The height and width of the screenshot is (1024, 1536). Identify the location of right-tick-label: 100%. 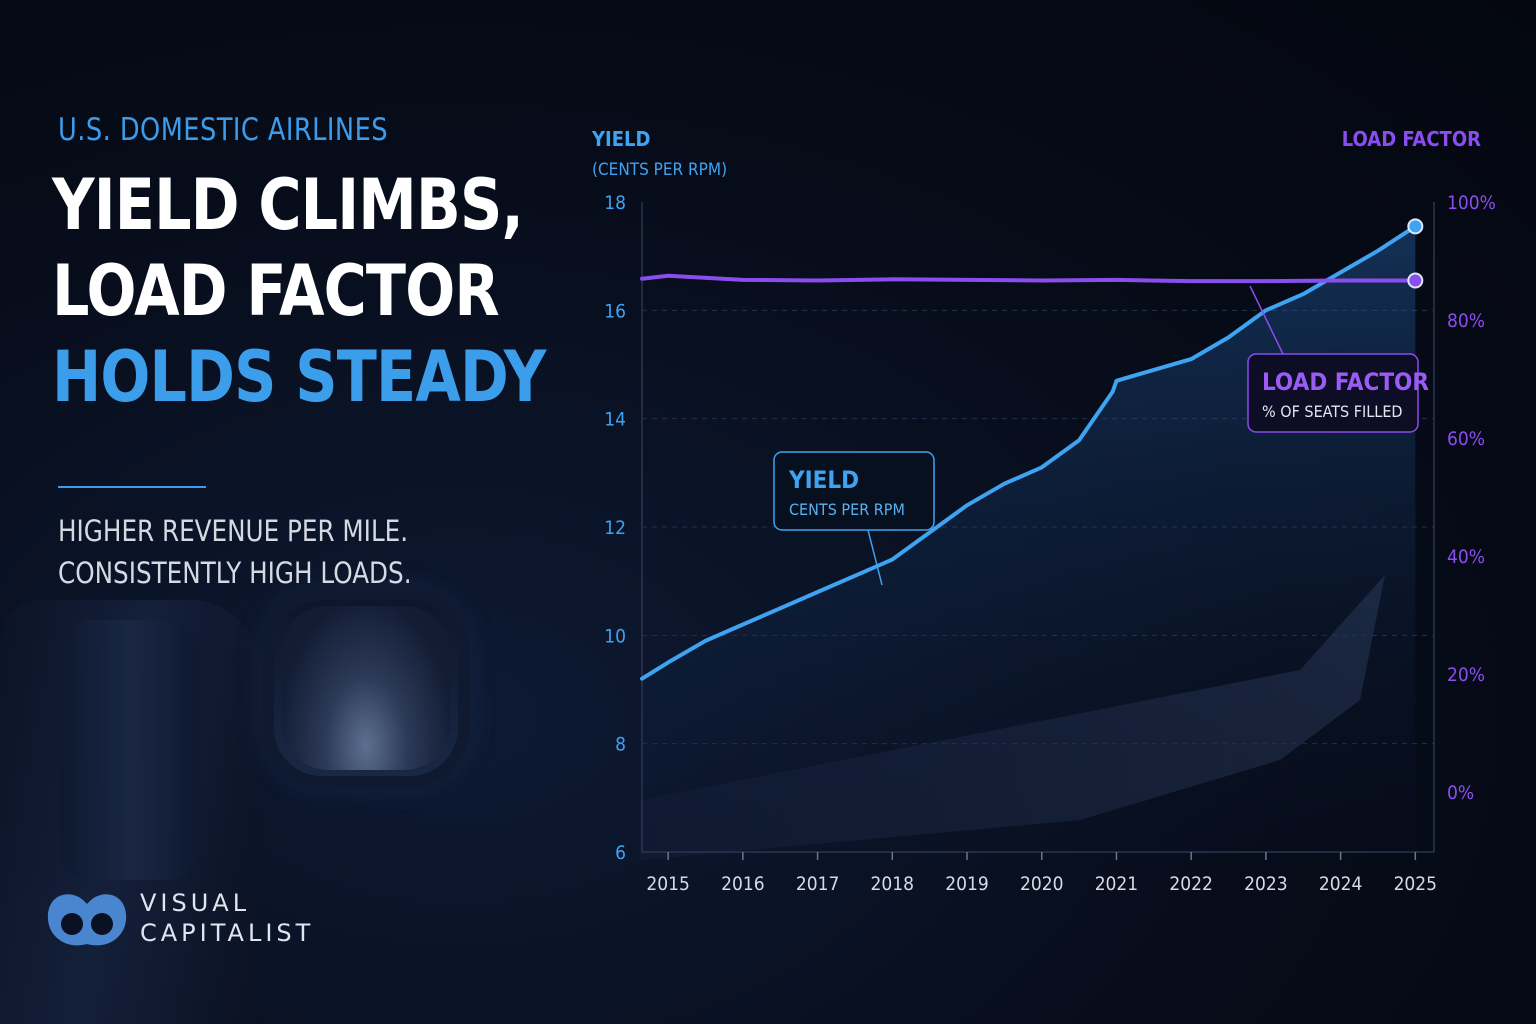
(1471, 203).